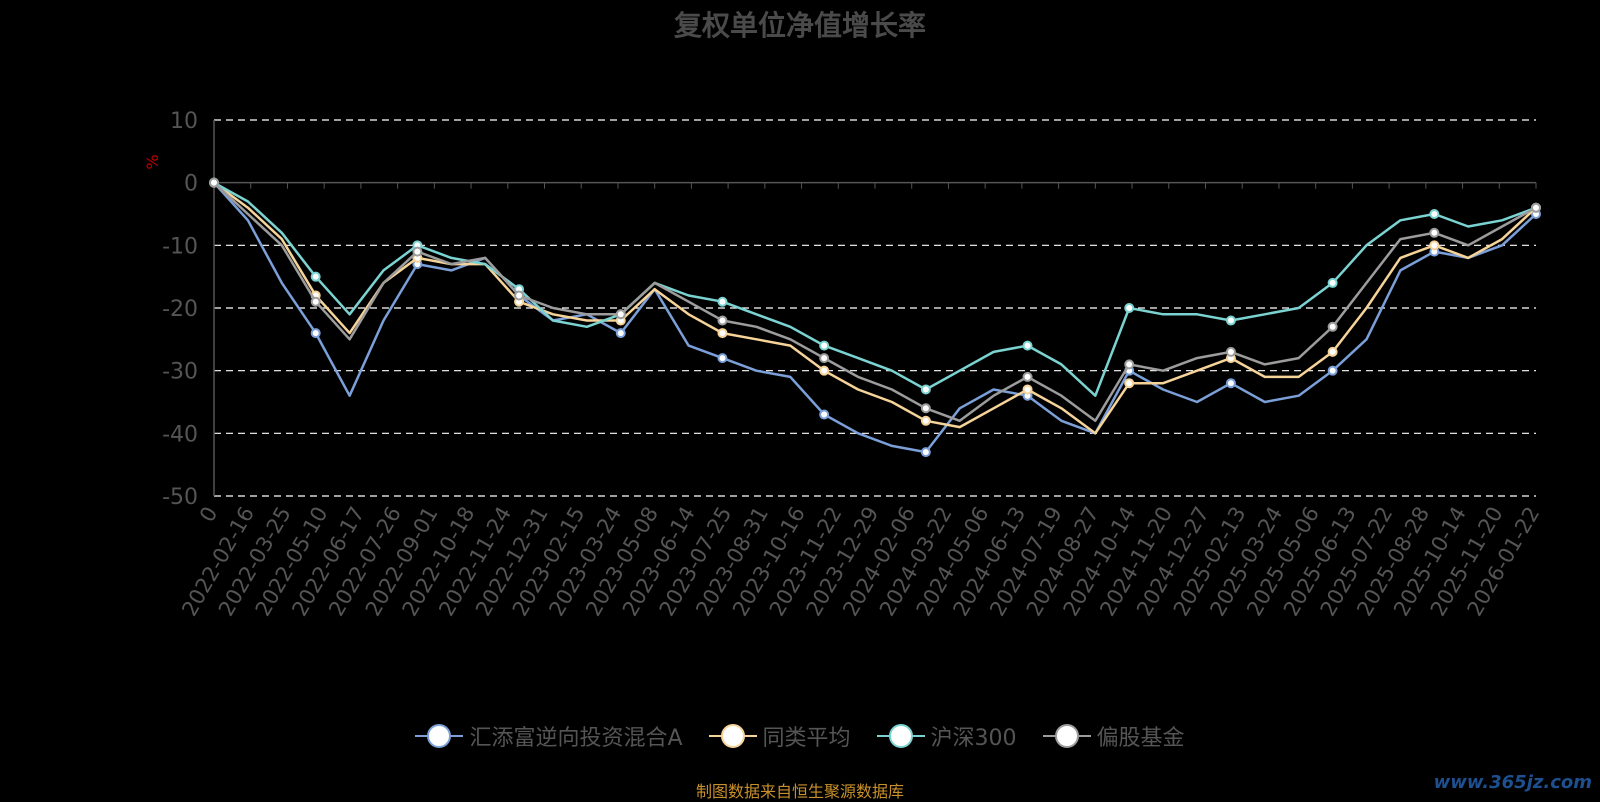  I want to click on source-note: 制图数据来自恒生聚源数据库, so click(799, 791).